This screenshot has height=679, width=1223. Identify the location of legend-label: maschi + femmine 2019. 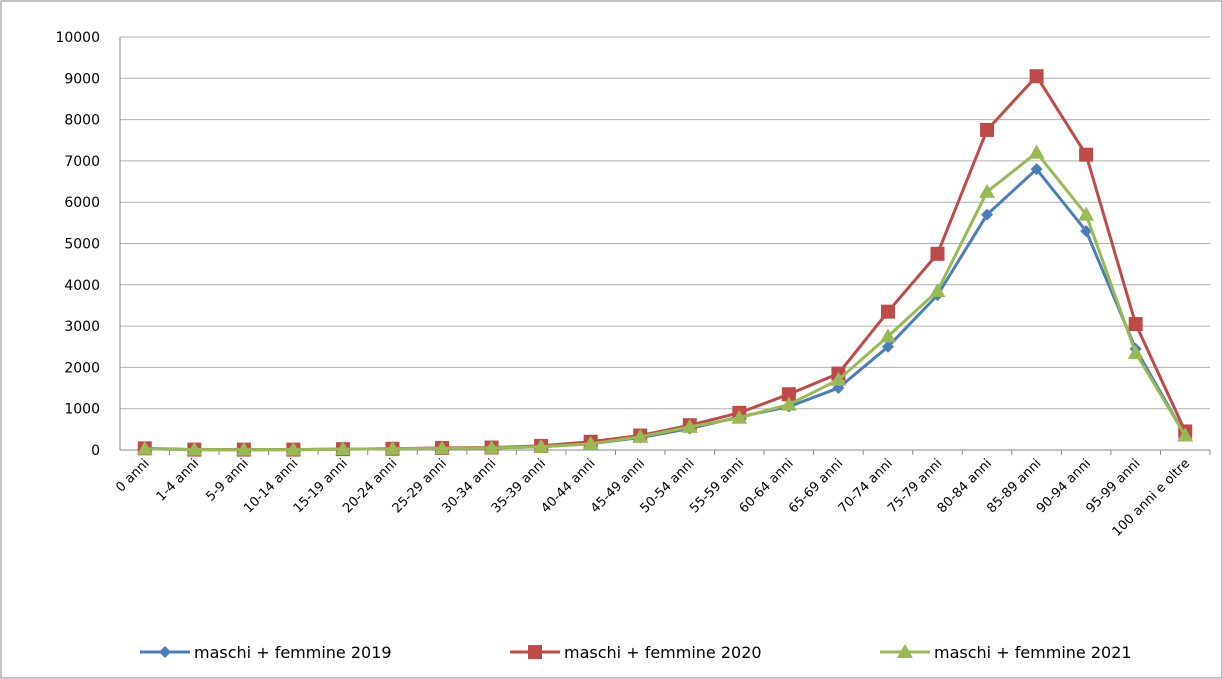
(293, 652).